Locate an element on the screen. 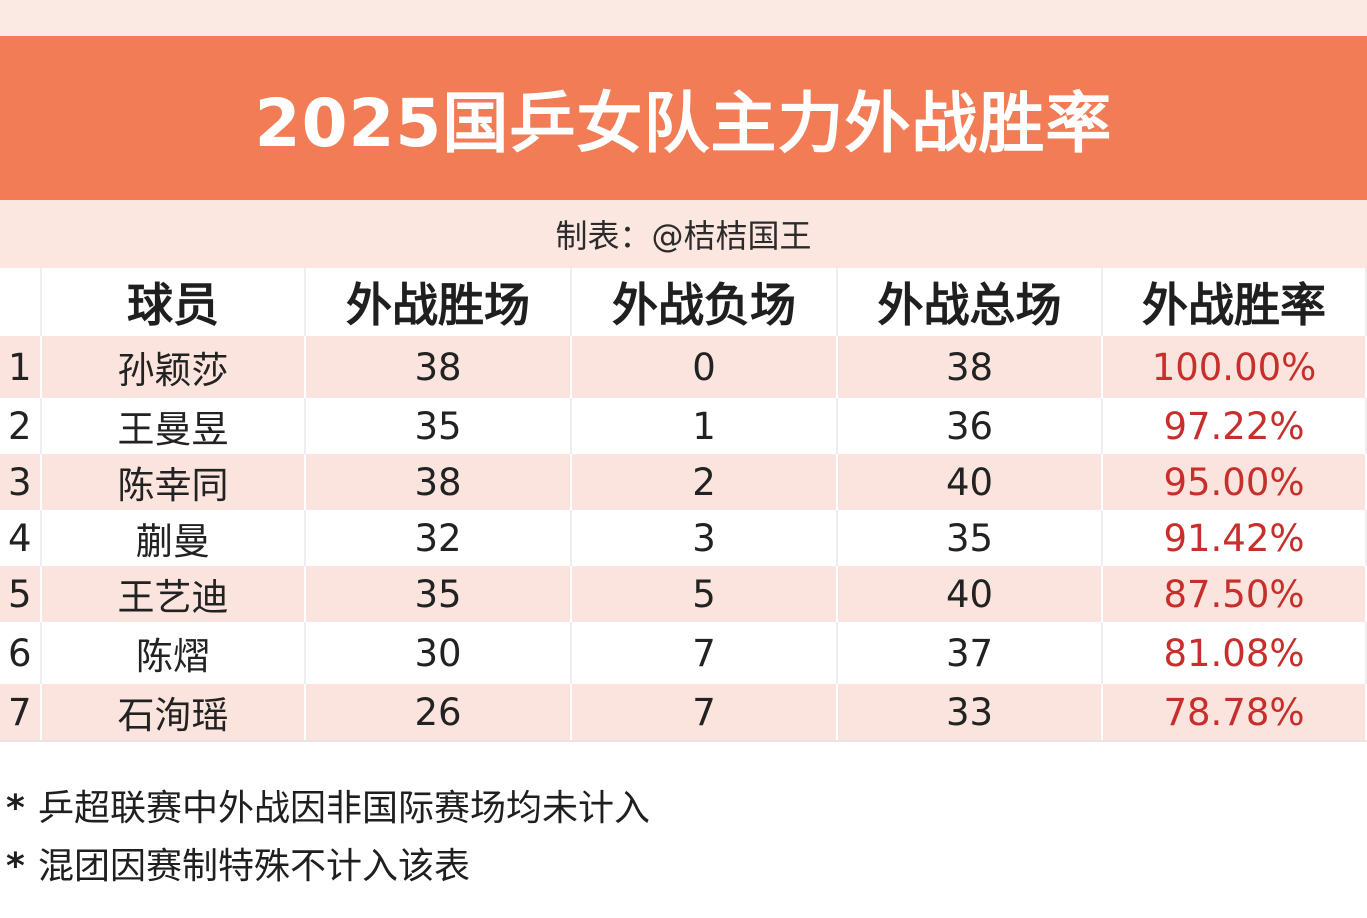  cell-wins: 32 is located at coordinates (439, 538).